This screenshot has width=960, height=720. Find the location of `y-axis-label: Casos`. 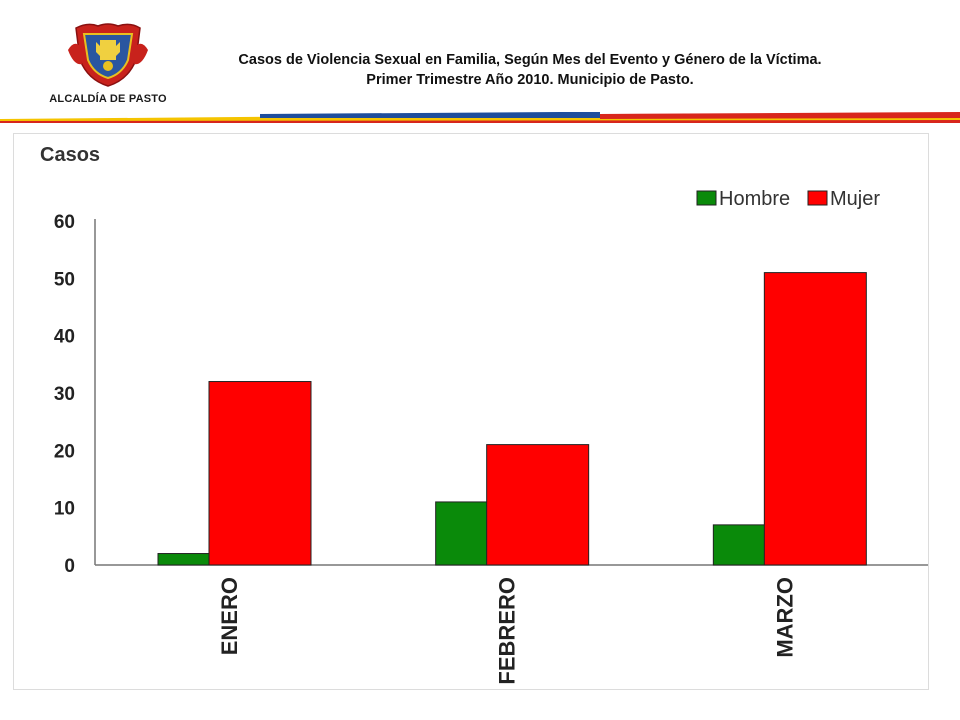

y-axis-label: Casos is located at coordinates (70, 155).